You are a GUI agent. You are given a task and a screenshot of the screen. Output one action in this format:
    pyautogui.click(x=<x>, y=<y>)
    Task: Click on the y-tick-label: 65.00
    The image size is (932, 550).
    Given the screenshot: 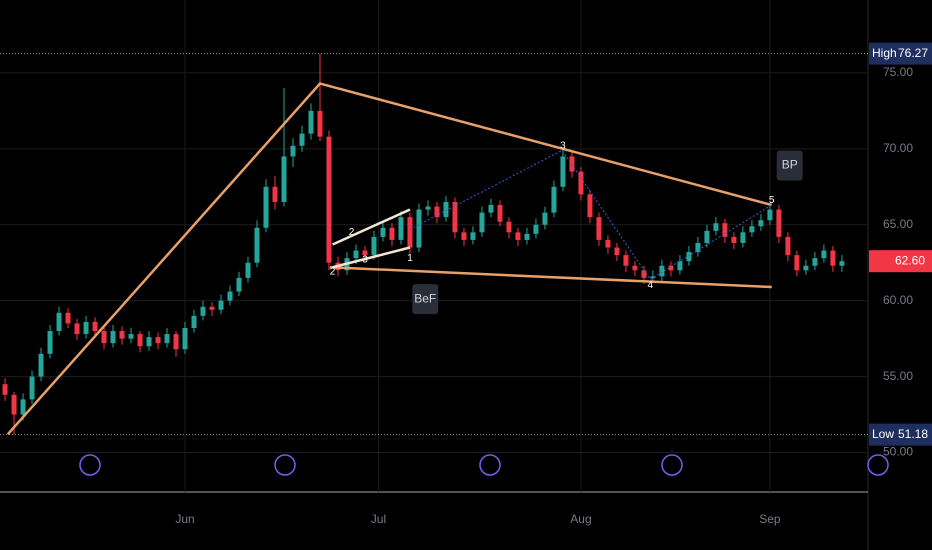 What is the action you would take?
    pyautogui.click(x=898, y=224)
    